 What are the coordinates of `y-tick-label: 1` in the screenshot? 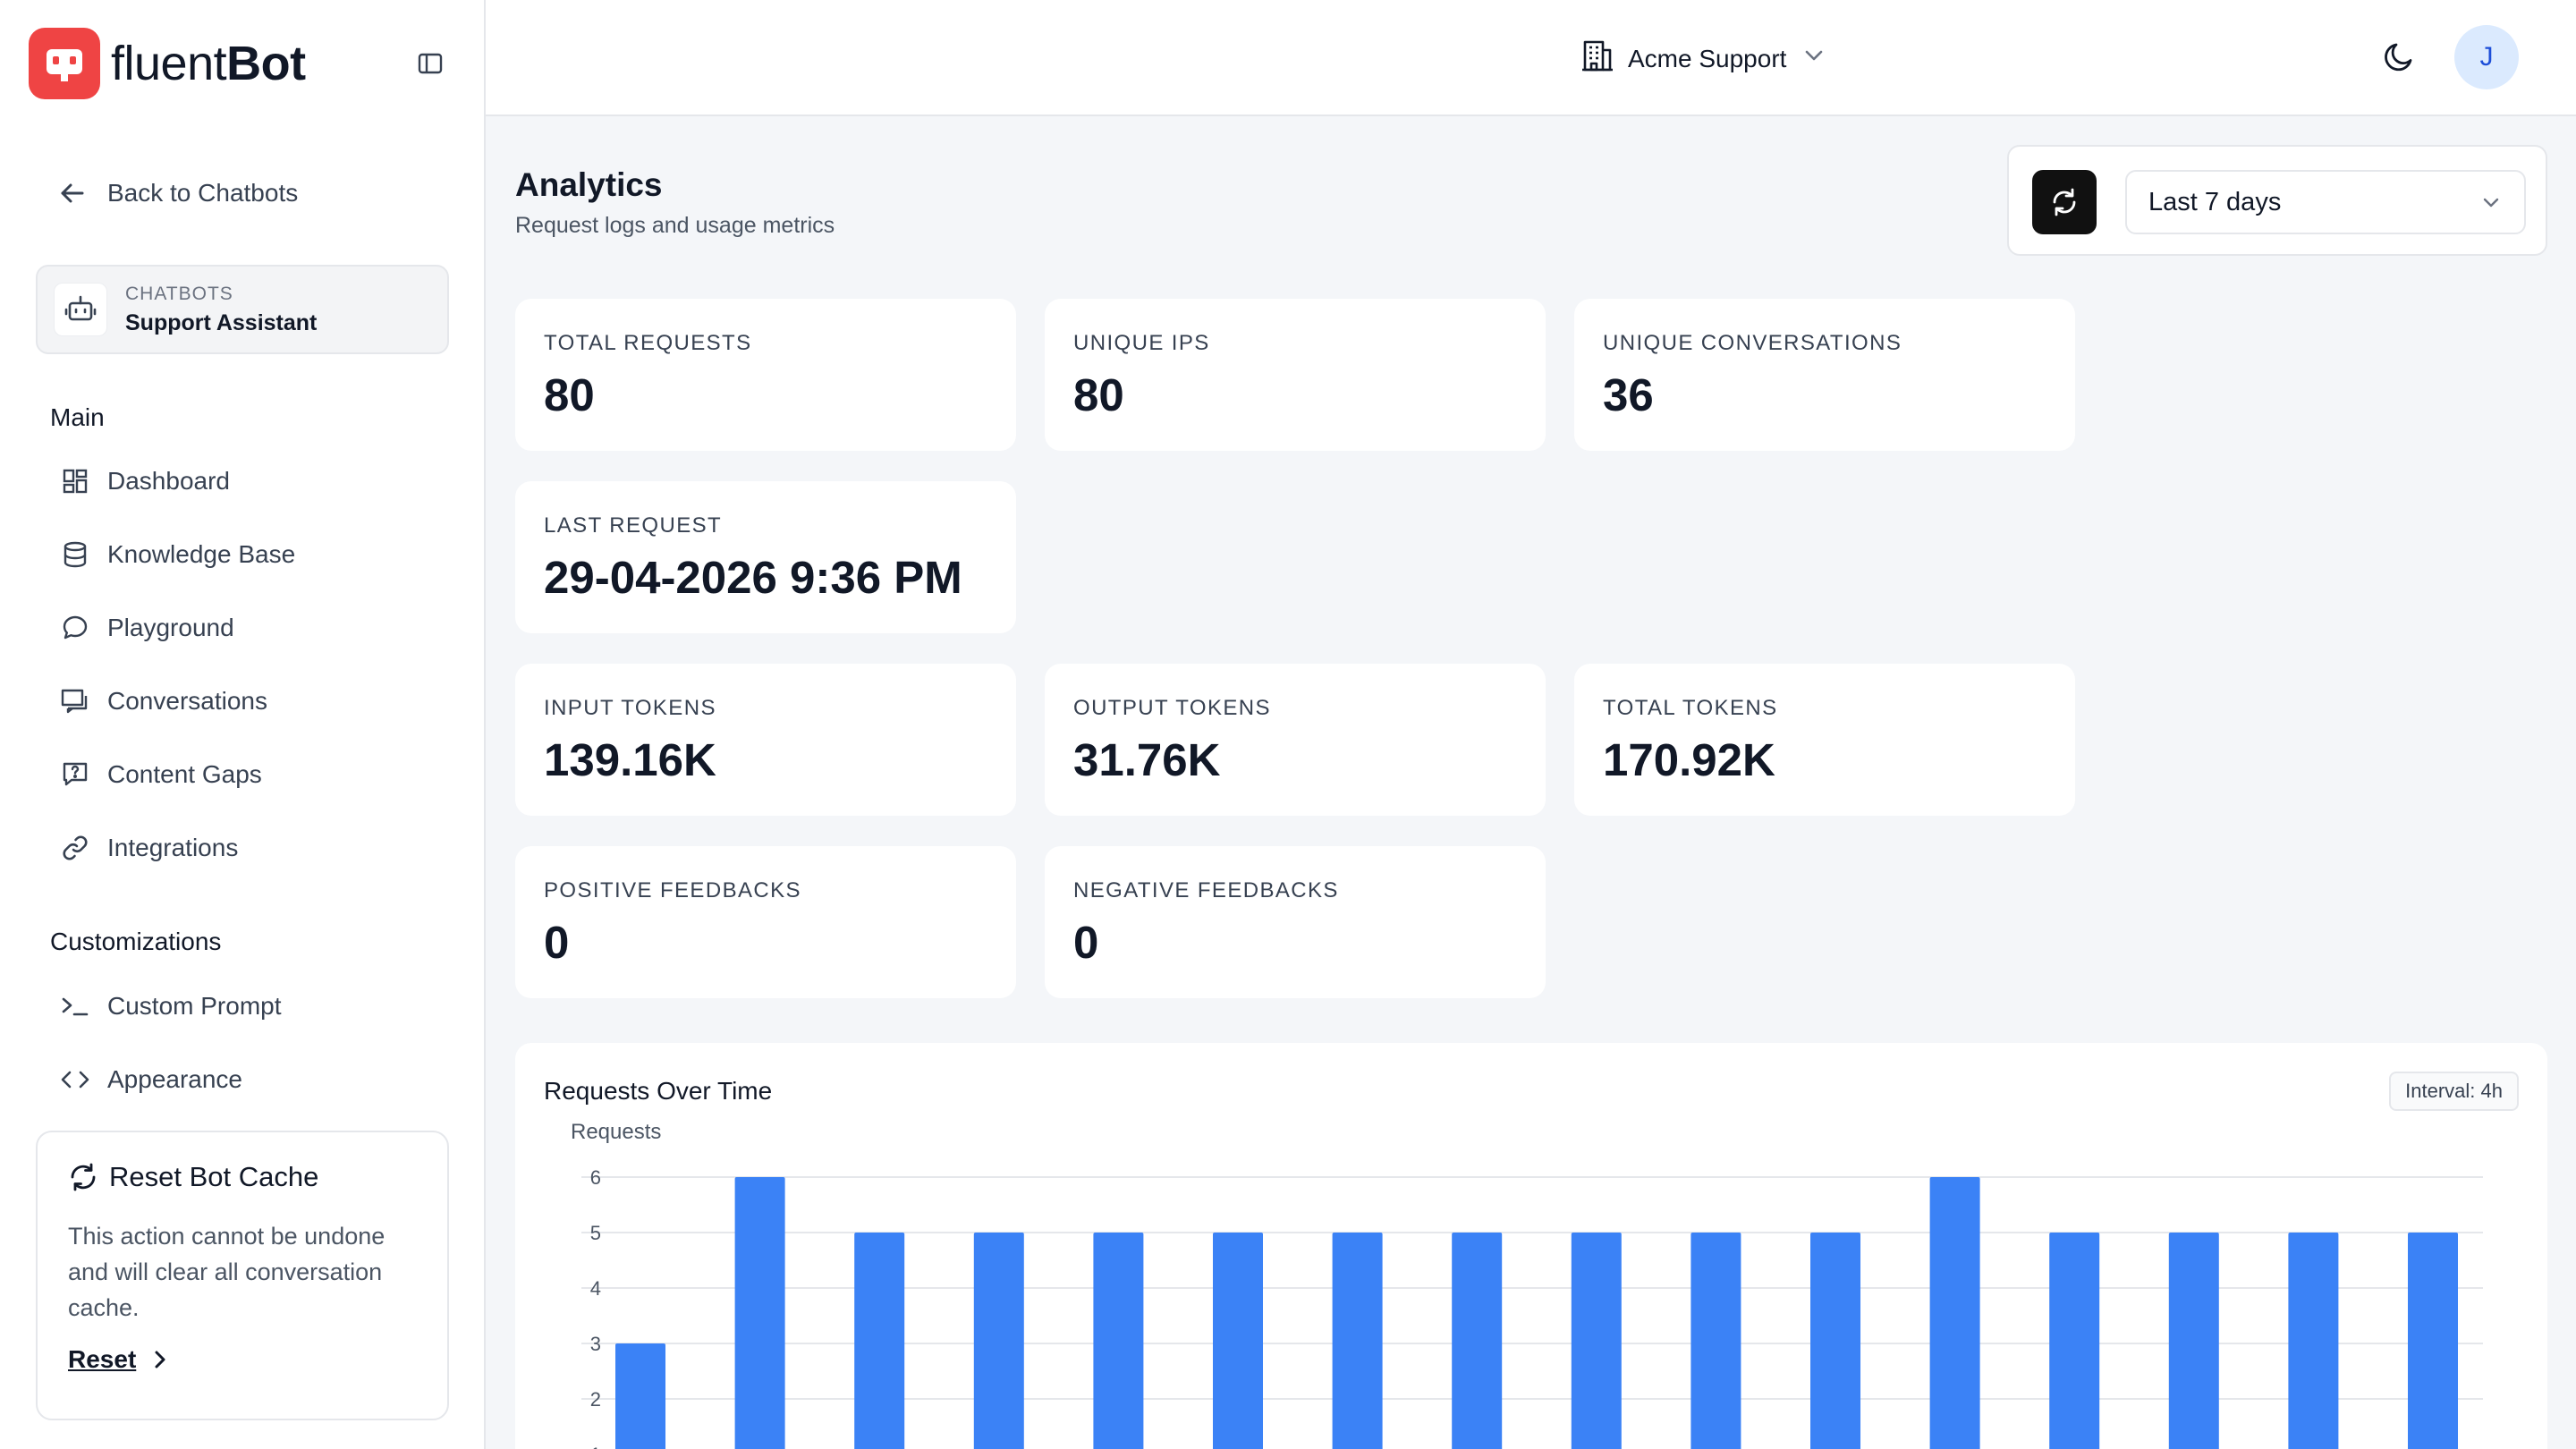 It's located at (595, 1446).